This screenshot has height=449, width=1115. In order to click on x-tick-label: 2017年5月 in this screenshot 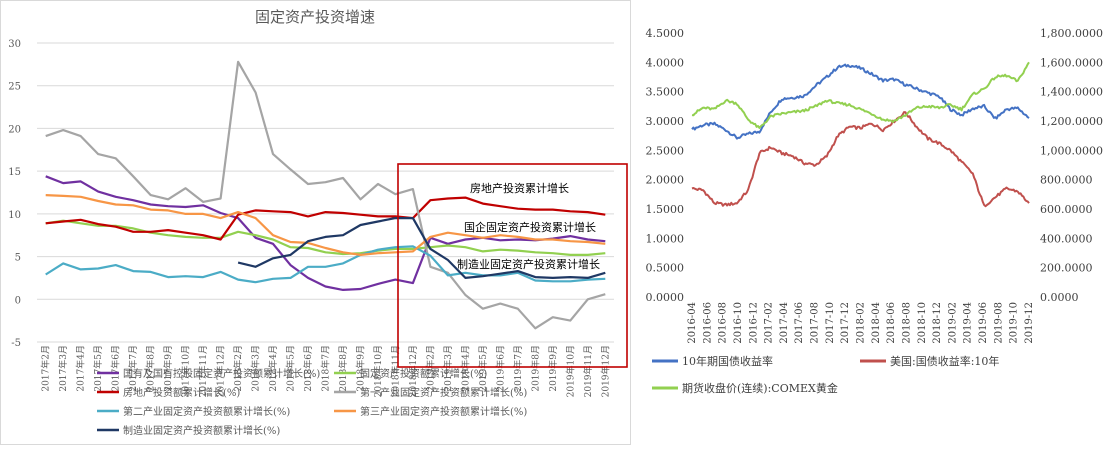, I will do `click(98, 368)`.